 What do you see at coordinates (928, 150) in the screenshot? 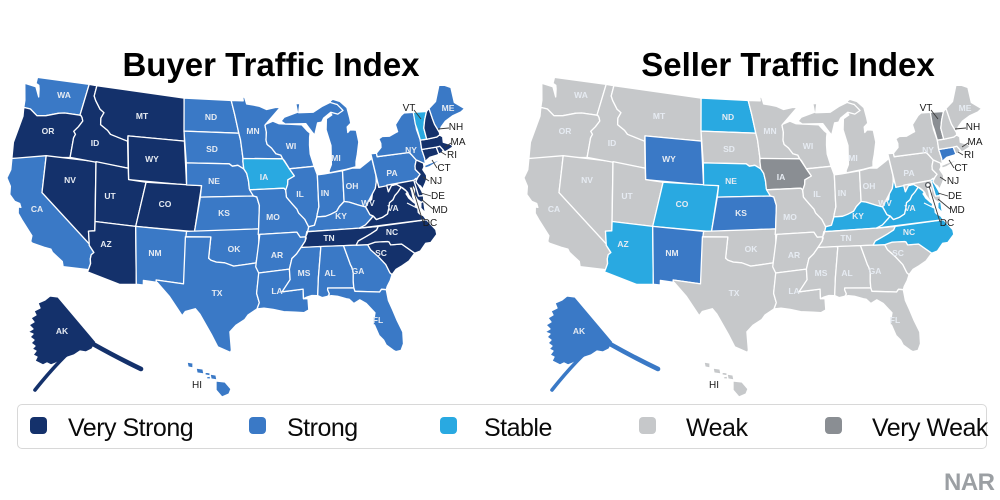
I see `svg-text: NY` at bounding box center [928, 150].